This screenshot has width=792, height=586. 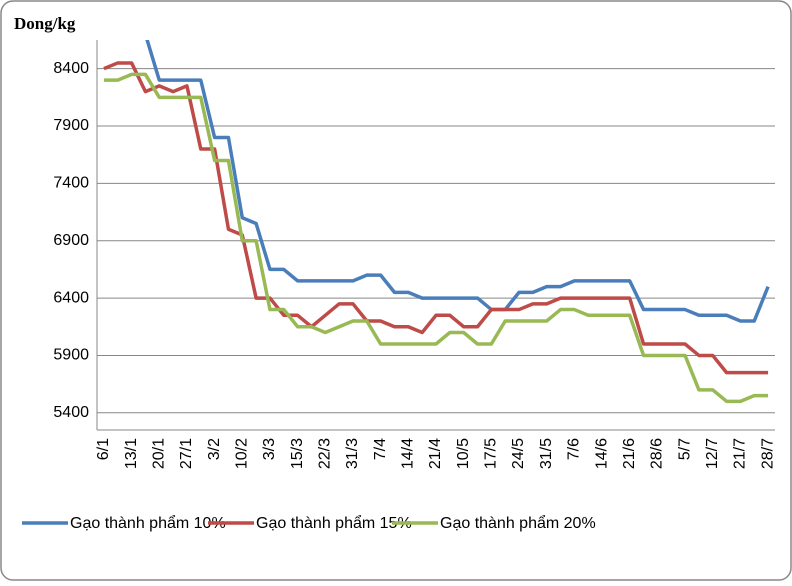 What do you see at coordinates (767, 453) in the screenshot?
I see `x-tick-label: 28/7` at bounding box center [767, 453].